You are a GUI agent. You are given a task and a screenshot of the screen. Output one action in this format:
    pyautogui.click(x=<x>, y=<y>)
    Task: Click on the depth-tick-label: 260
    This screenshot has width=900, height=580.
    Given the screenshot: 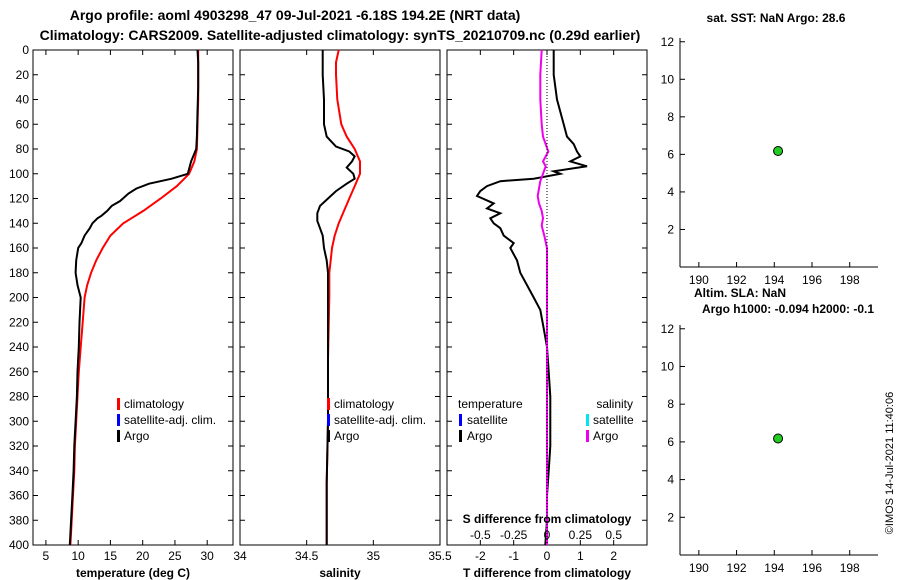 What is the action you would take?
    pyautogui.click(x=19, y=372)
    